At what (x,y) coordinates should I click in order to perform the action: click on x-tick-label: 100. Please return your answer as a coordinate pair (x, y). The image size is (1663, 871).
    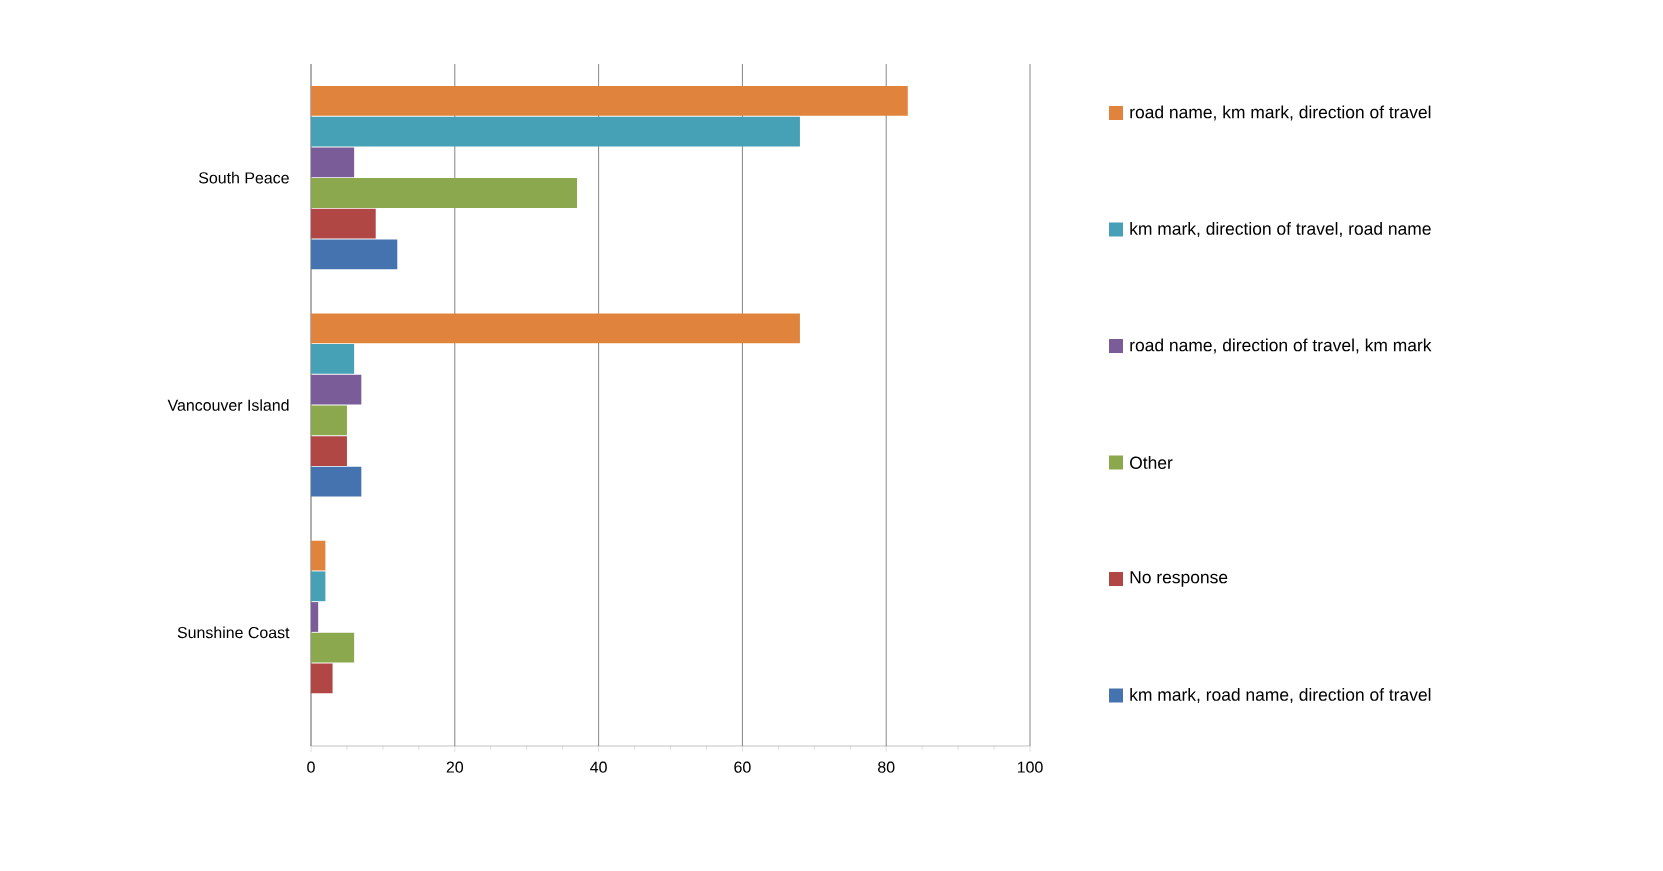
    Looking at the image, I should click on (1030, 767).